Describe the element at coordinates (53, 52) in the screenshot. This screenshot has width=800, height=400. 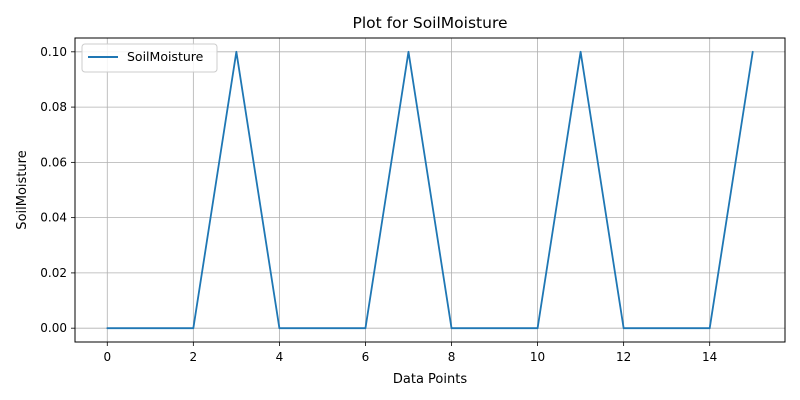
I see `y-tick-label: 0.10` at that location.